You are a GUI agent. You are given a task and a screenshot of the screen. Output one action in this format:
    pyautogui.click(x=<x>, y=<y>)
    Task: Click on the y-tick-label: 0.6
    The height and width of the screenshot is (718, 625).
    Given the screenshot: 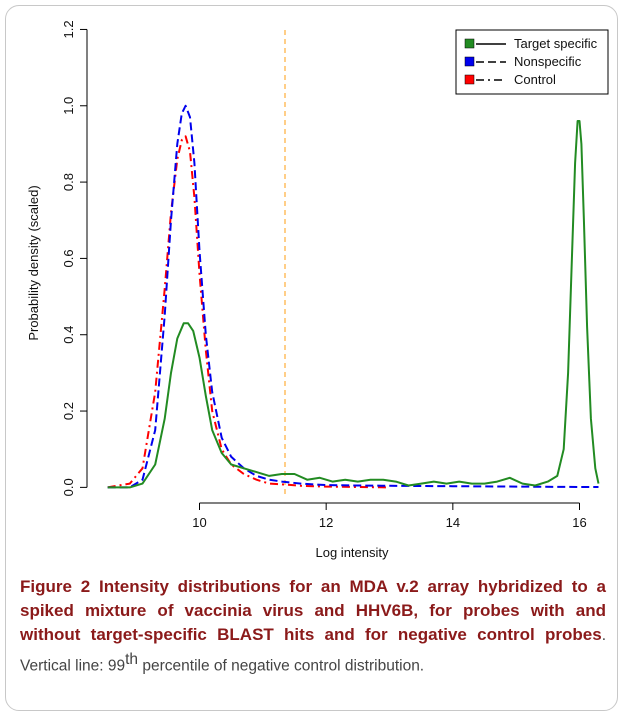 What is the action you would take?
    pyautogui.click(x=68, y=258)
    